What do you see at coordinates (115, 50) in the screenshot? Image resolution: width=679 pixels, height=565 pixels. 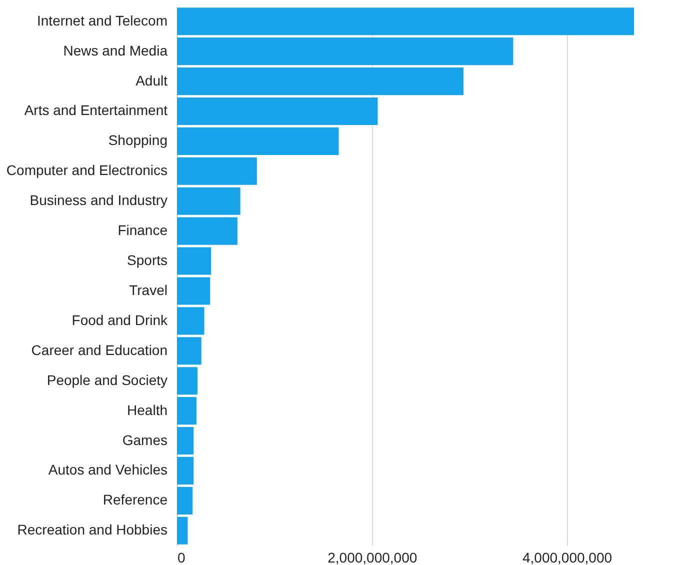 I see `y-tick-label: News and Media` at bounding box center [115, 50].